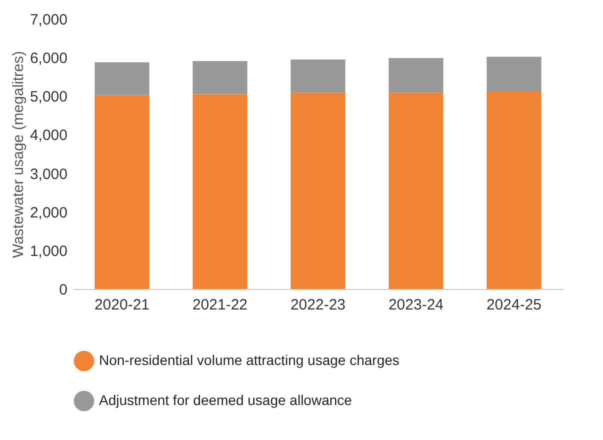 Image resolution: width=603 pixels, height=440 pixels. I want to click on y-tick-label: 7,000, so click(49, 20).